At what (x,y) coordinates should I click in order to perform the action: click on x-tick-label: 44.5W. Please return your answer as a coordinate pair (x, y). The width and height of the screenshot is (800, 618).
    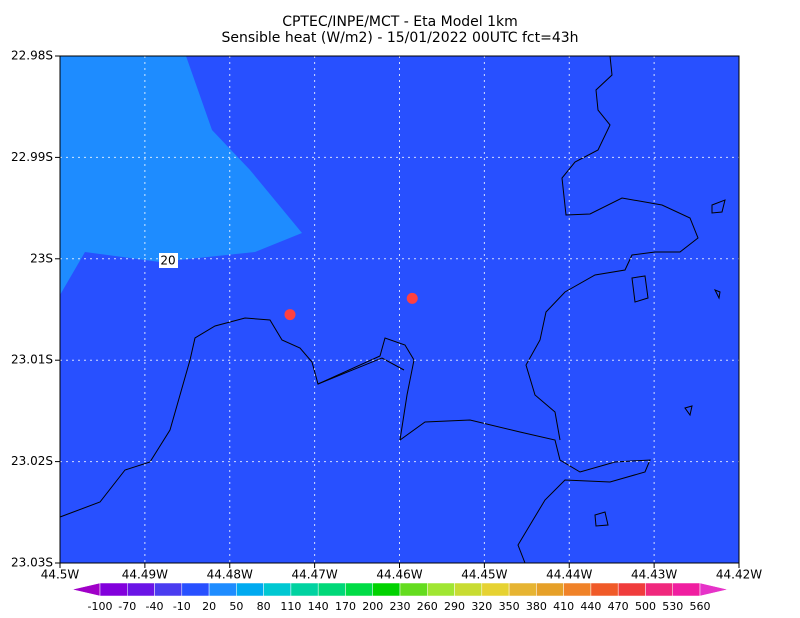
    Looking at the image, I should click on (60, 575).